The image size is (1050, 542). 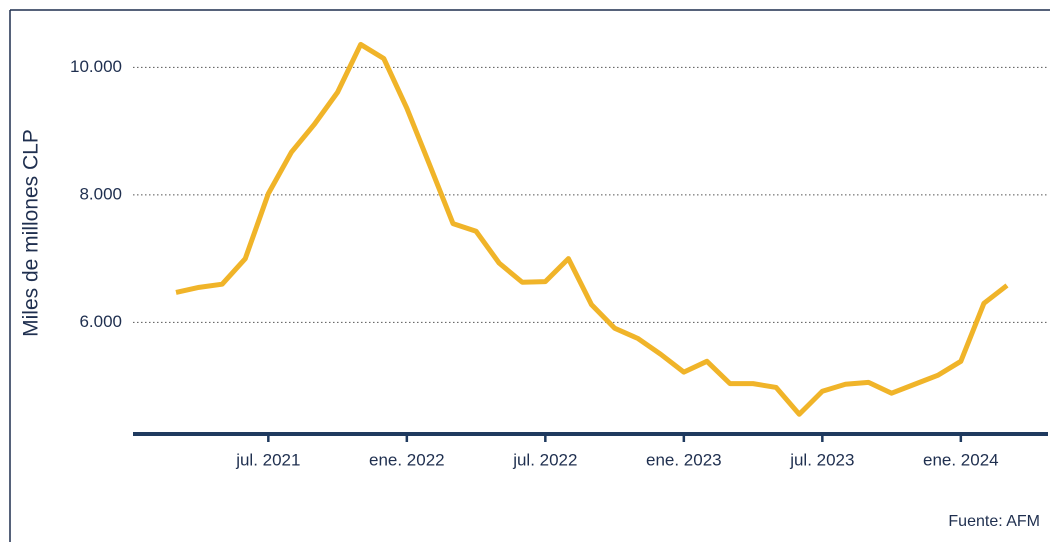 What do you see at coordinates (544, 459) in the screenshot?
I see `x-tick-label: jul. 2022` at bounding box center [544, 459].